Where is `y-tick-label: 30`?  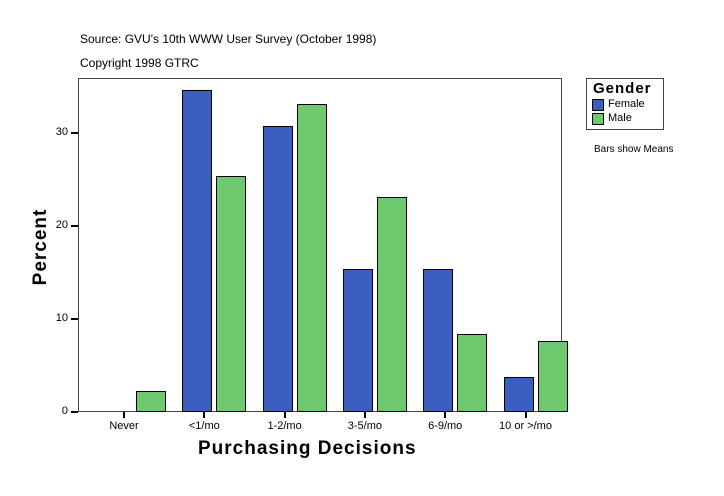 y-tick-label: 30 is located at coordinates (61, 132).